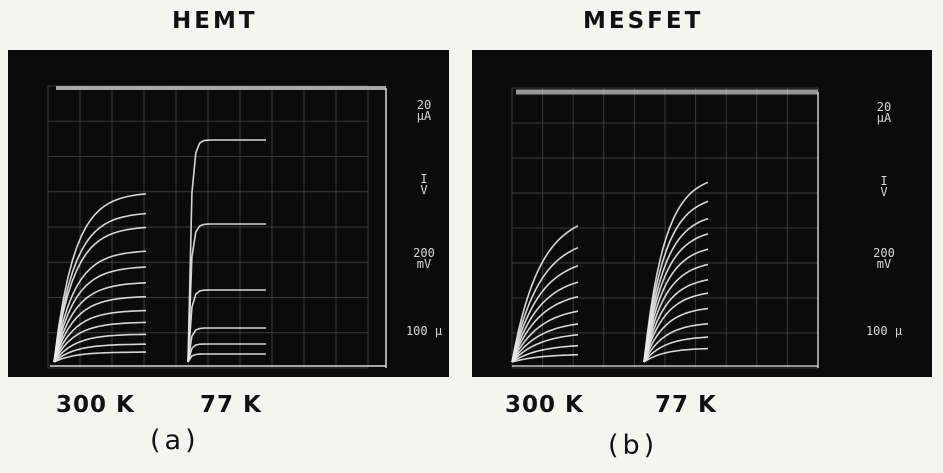 The image size is (943, 473). Describe the element at coordinates (215, 21) in the screenshot. I see `panel-a-title: HEMT` at that location.